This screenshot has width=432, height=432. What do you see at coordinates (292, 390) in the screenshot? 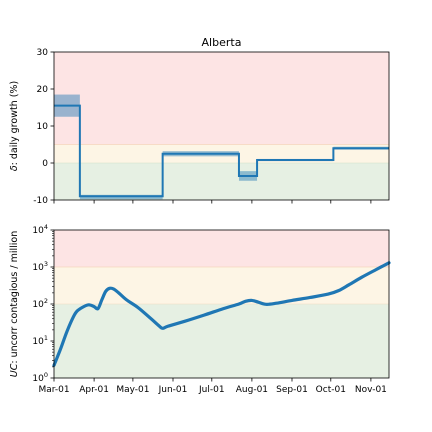
I see `xtick-label: Sep-01` at bounding box center [292, 390].